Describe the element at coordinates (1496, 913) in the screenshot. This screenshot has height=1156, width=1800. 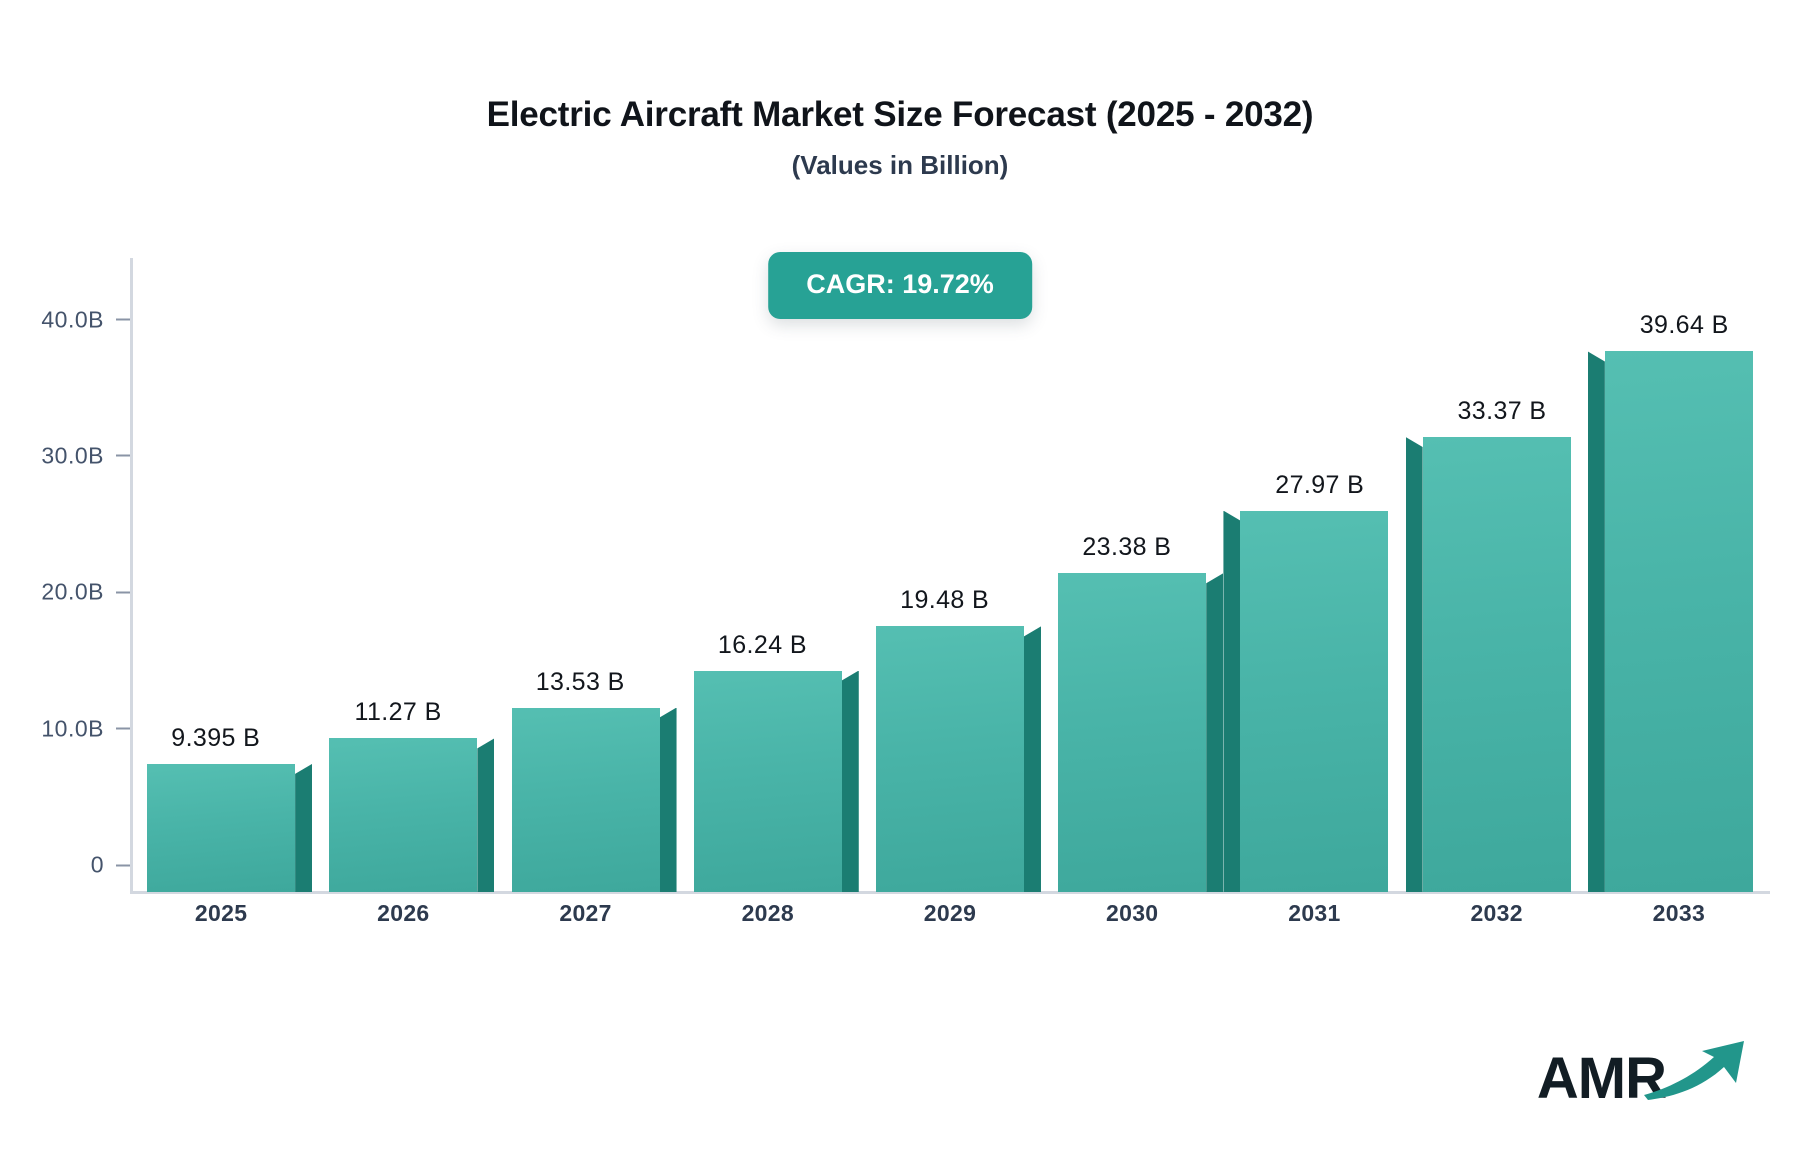
I see `x-axis-label: 2032` at that location.